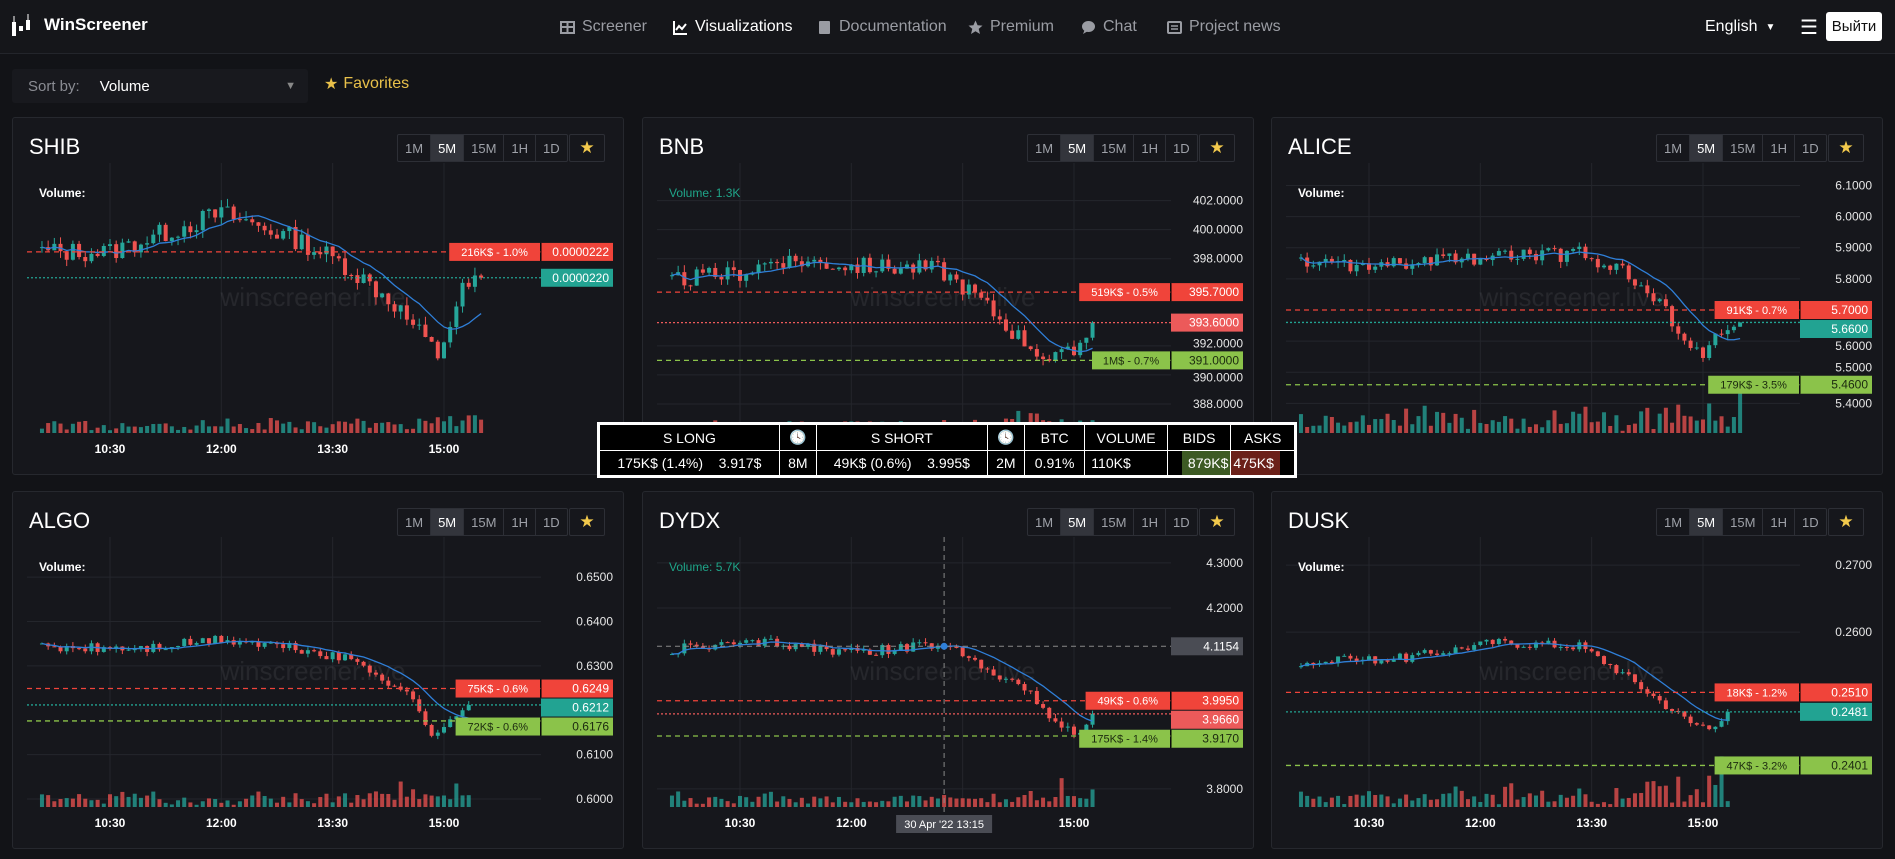 The height and width of the screenshot is (859, 1895). I want to click on nav-visualizations: Visualizations, so click(733, 27).